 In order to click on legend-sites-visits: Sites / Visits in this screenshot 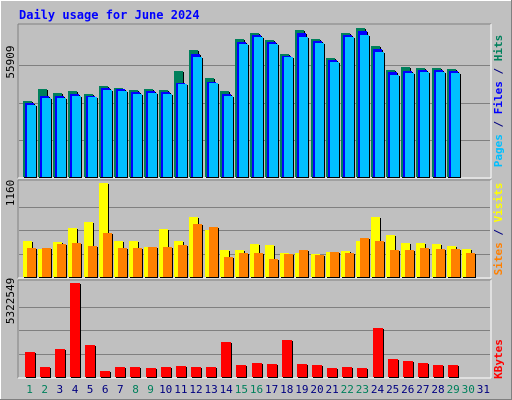, I will do `click(498, 229)`.